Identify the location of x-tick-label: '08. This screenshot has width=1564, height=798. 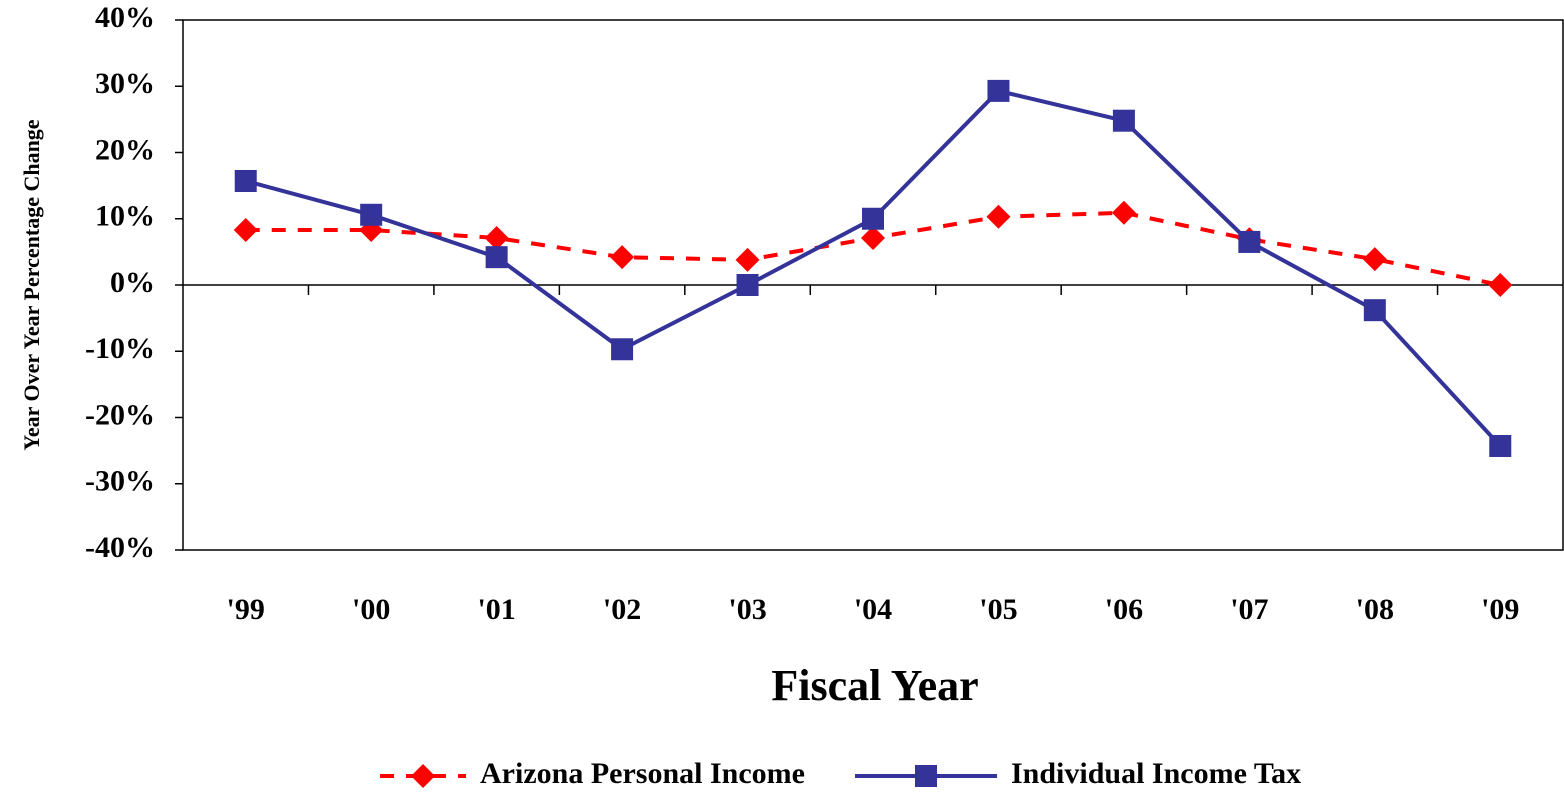
(1375, 609).